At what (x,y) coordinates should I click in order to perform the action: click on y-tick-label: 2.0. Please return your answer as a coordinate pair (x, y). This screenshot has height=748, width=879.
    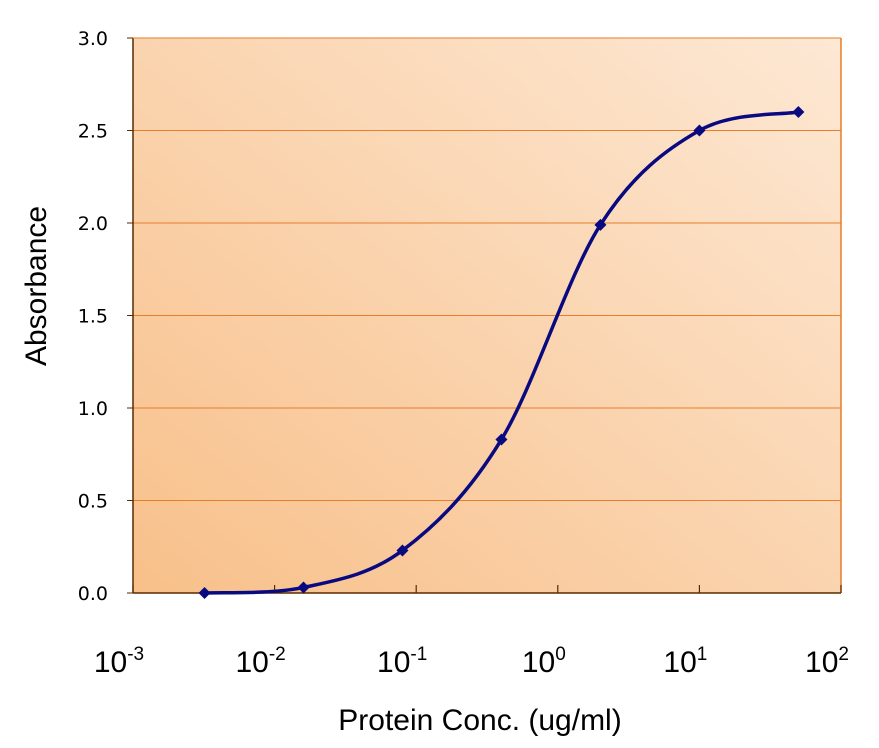
    Looking at the image, I should click on (93, 224).